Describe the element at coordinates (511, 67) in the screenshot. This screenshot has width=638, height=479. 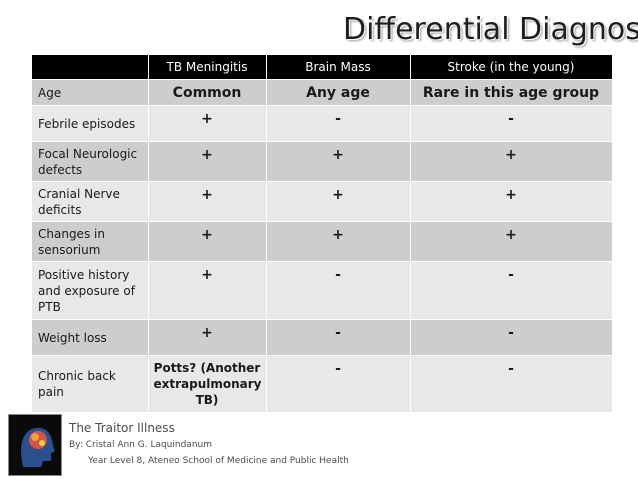
I see `header-stroke: Stroke (in the young)` at that location.